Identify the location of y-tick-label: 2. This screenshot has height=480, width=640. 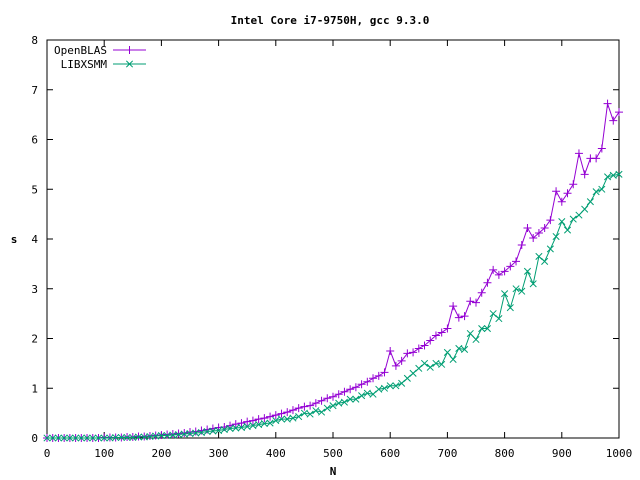
(34, 339).